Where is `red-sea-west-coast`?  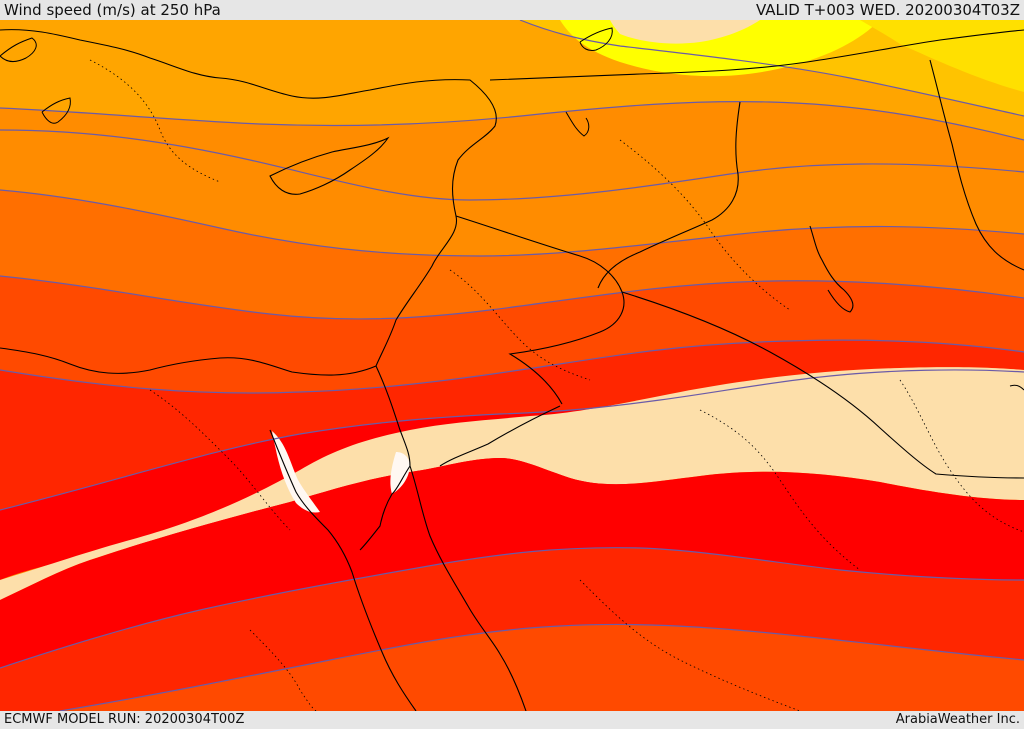
red-sea-west-coast is located at coordinates (343, 570).